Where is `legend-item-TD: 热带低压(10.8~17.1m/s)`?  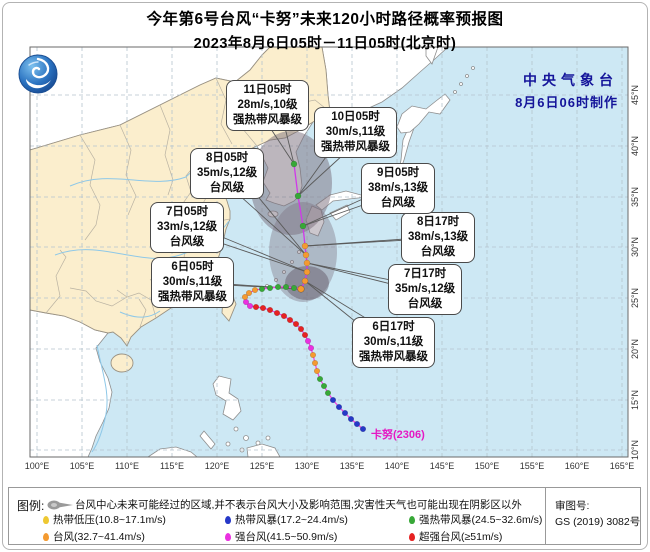 legend-item-TD: 热带低压(10.8~17.1m/s) is located at coordinates (104, 519).